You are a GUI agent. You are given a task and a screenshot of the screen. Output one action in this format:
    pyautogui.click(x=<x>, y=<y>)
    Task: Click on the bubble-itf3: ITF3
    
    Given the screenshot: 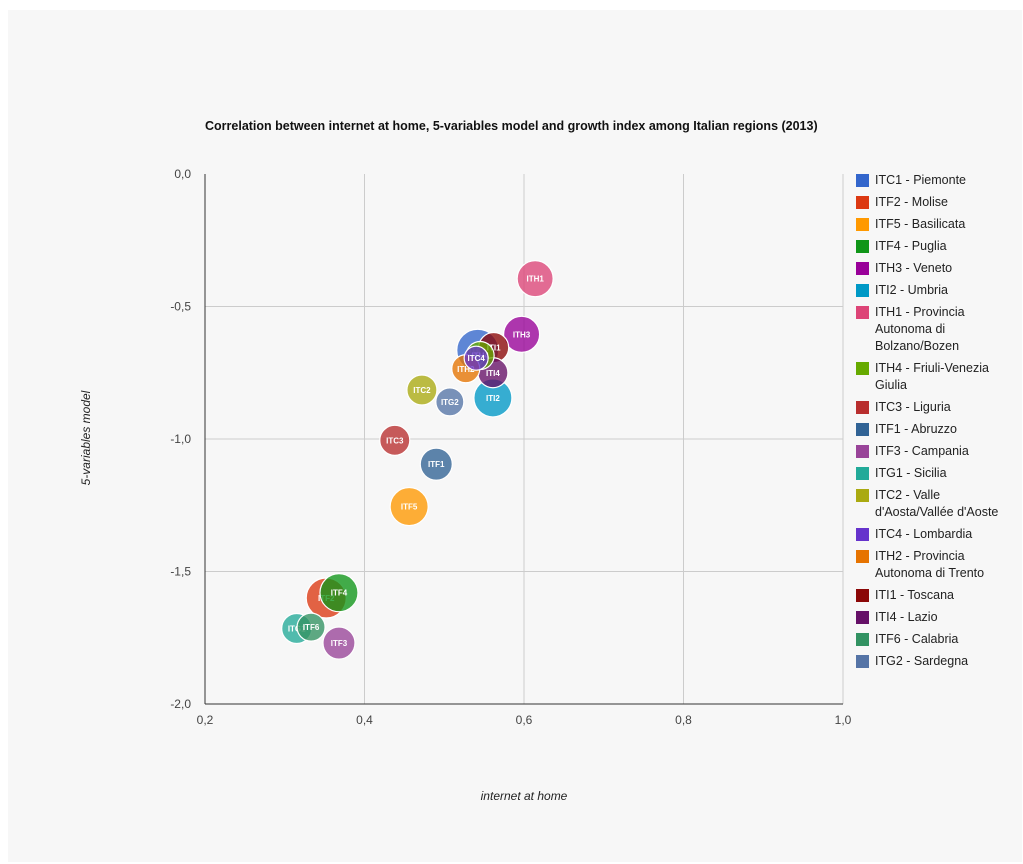 What is the action you would take?
    pyautogui.click(x=339, y=643)
    